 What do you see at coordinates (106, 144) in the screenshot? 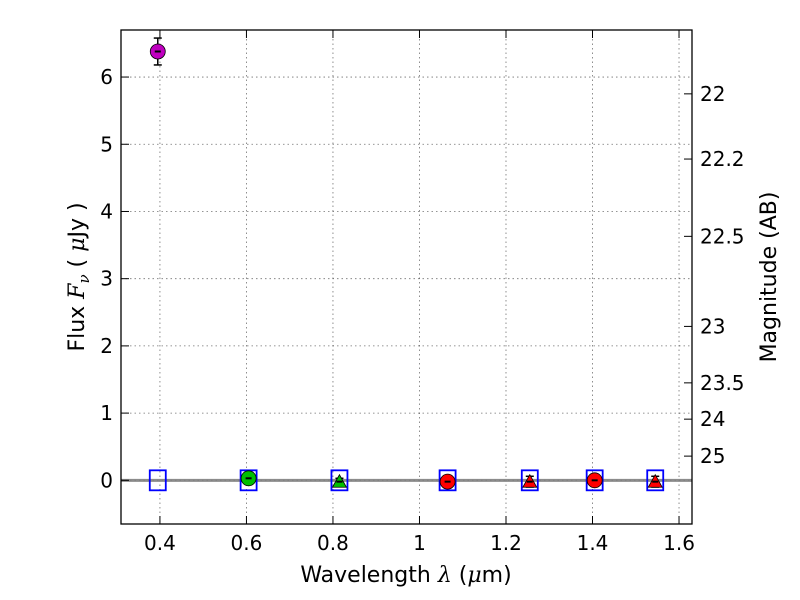
I see `y-tick-label: 5` at bounding box center [106, 144].